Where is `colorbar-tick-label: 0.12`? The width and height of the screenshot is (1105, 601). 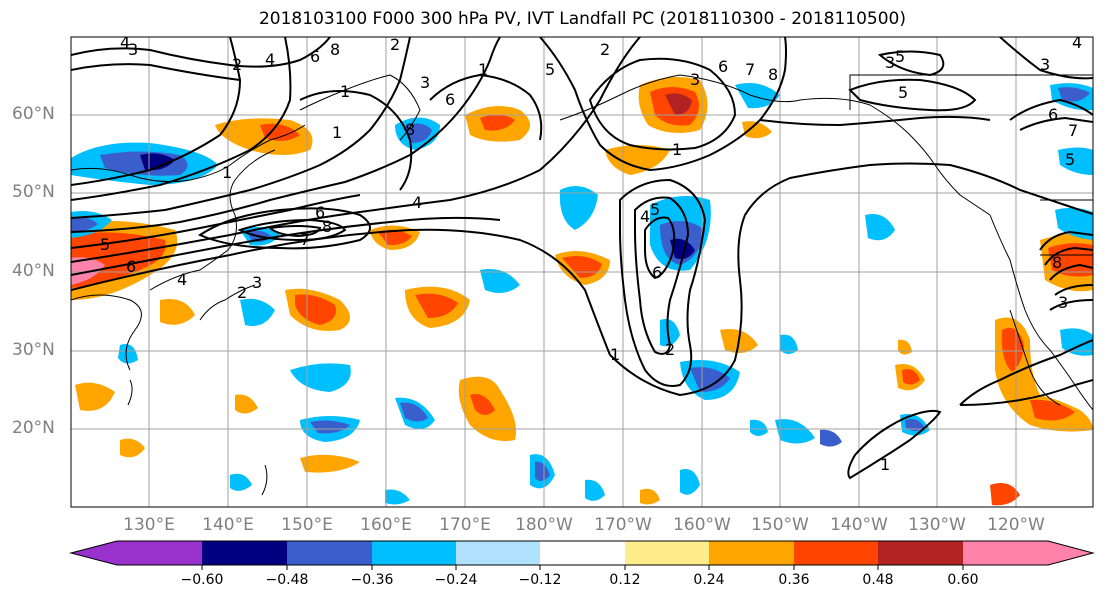 colorbar-tick-label: 0.12 is located at coordinates (625, 580).